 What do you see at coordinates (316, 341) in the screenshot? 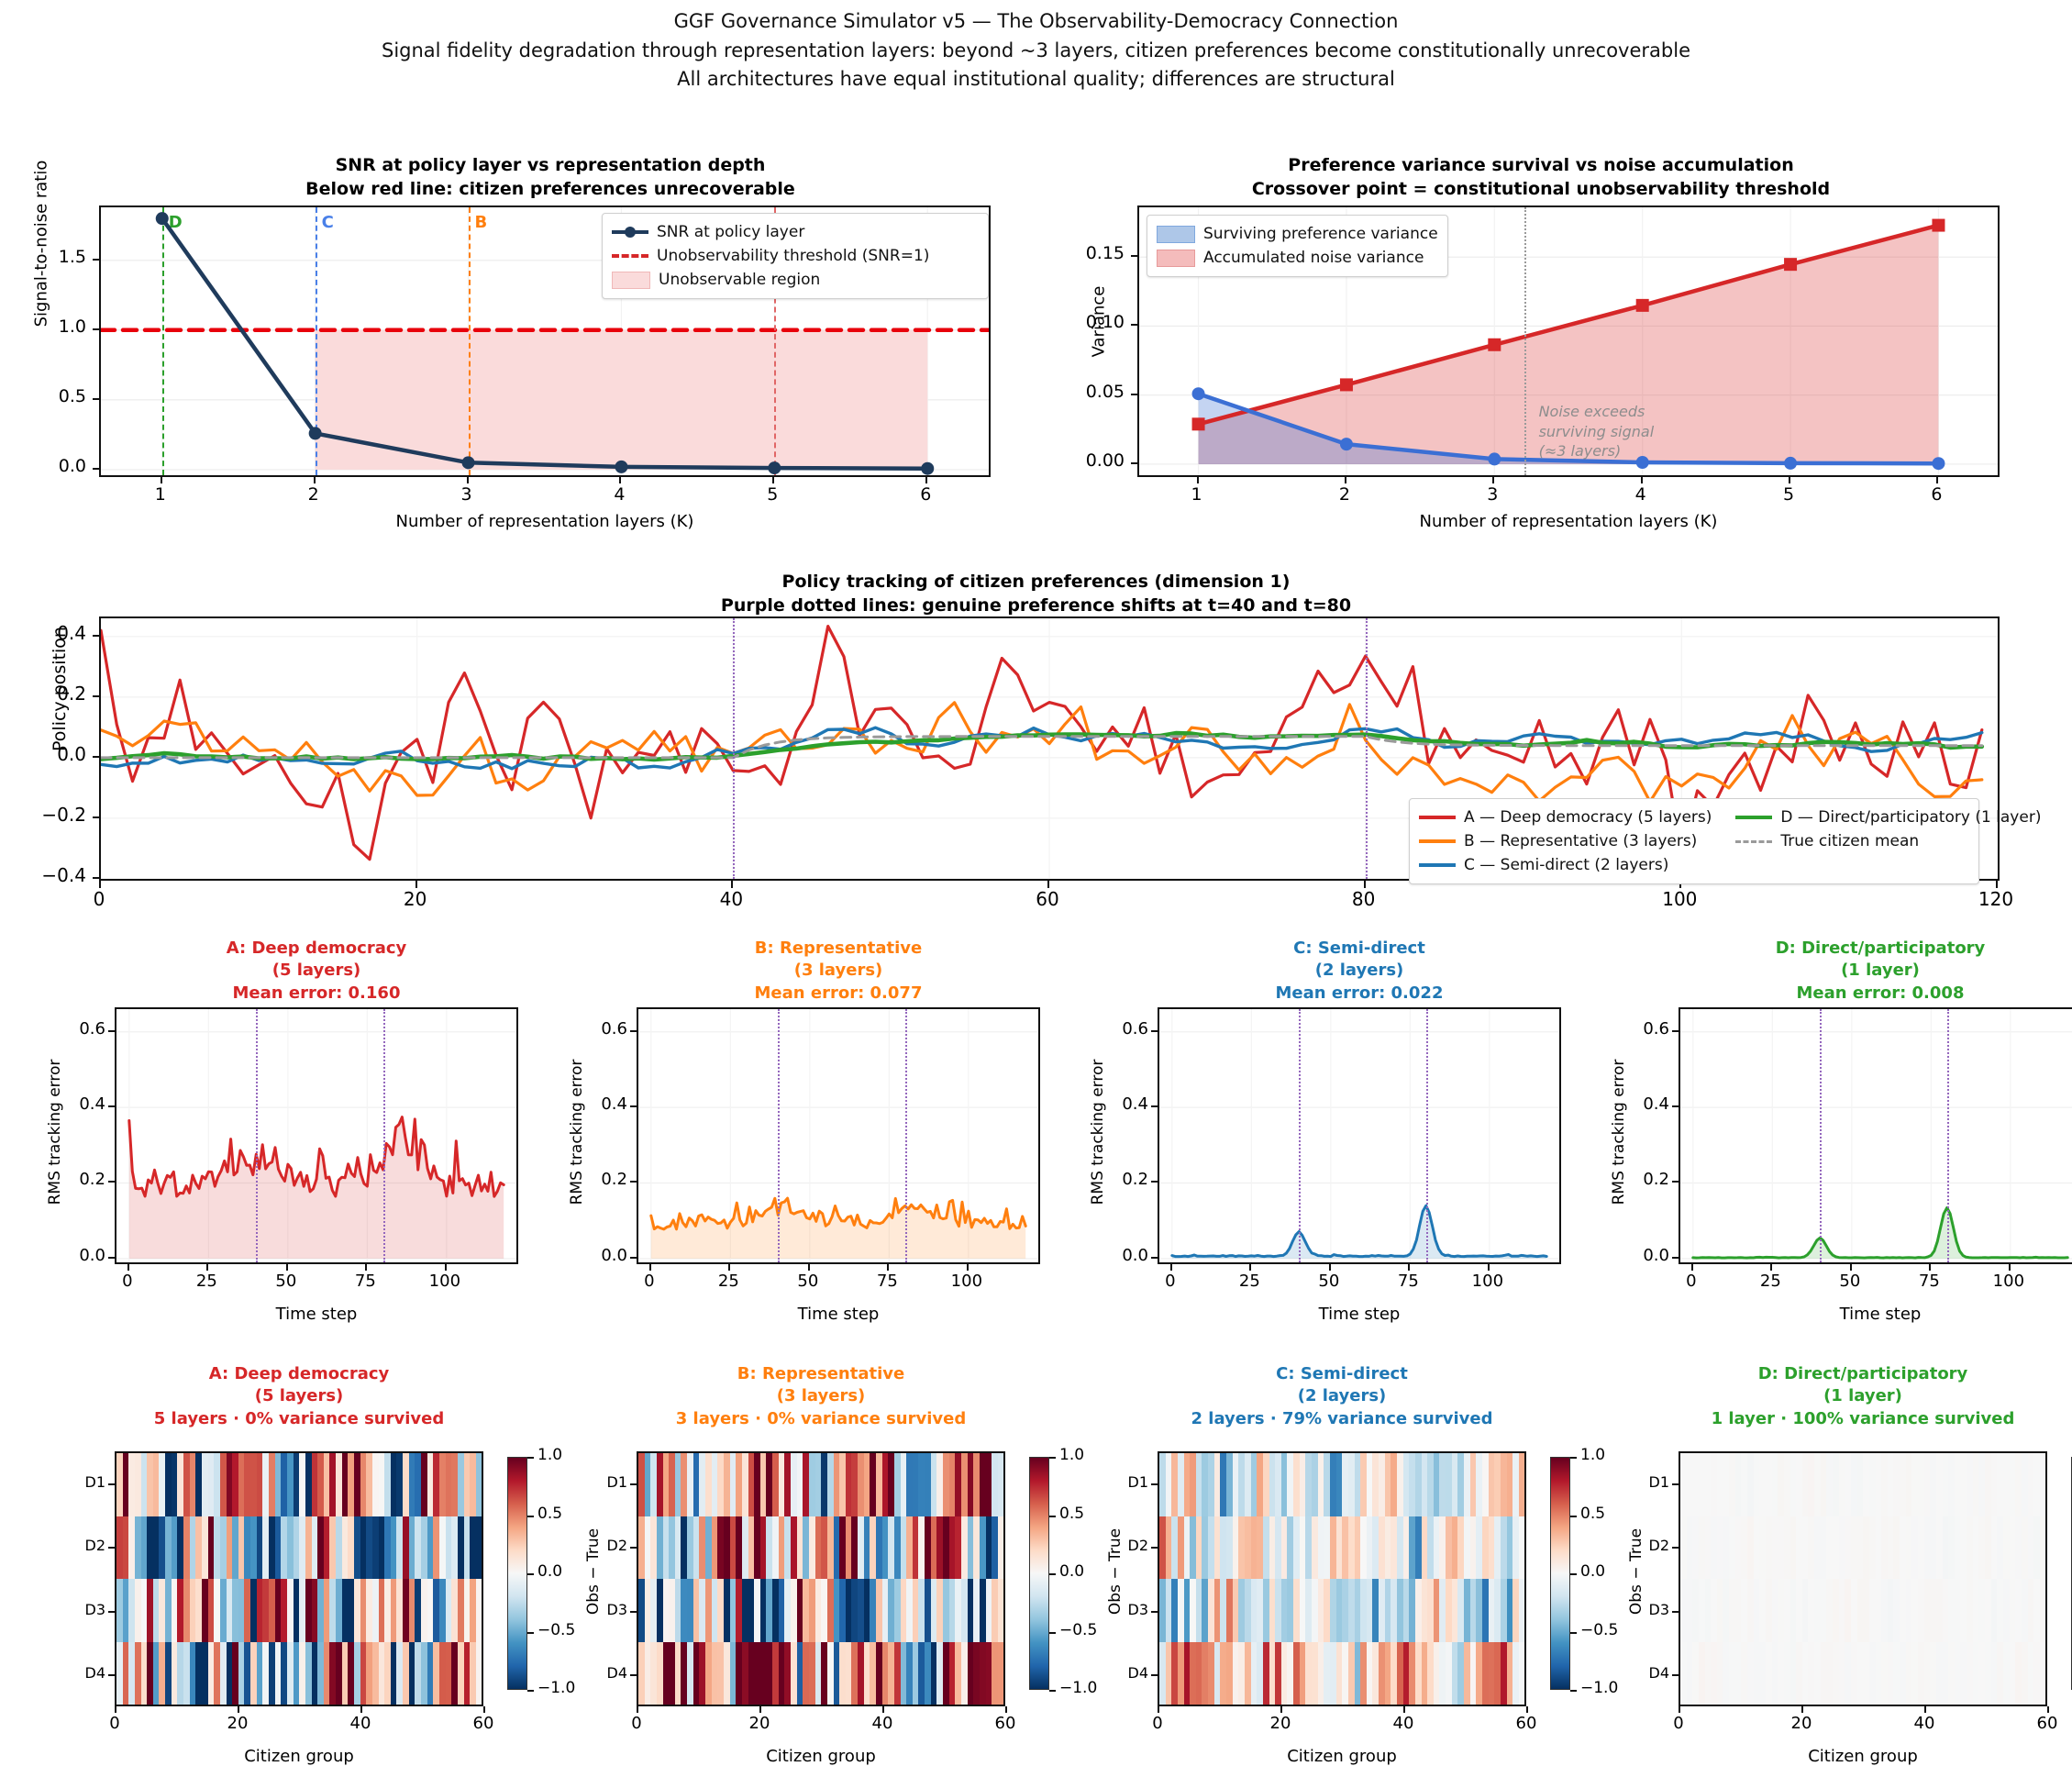
I see `arch-marker-line-C` at bounding box center [316, 341].